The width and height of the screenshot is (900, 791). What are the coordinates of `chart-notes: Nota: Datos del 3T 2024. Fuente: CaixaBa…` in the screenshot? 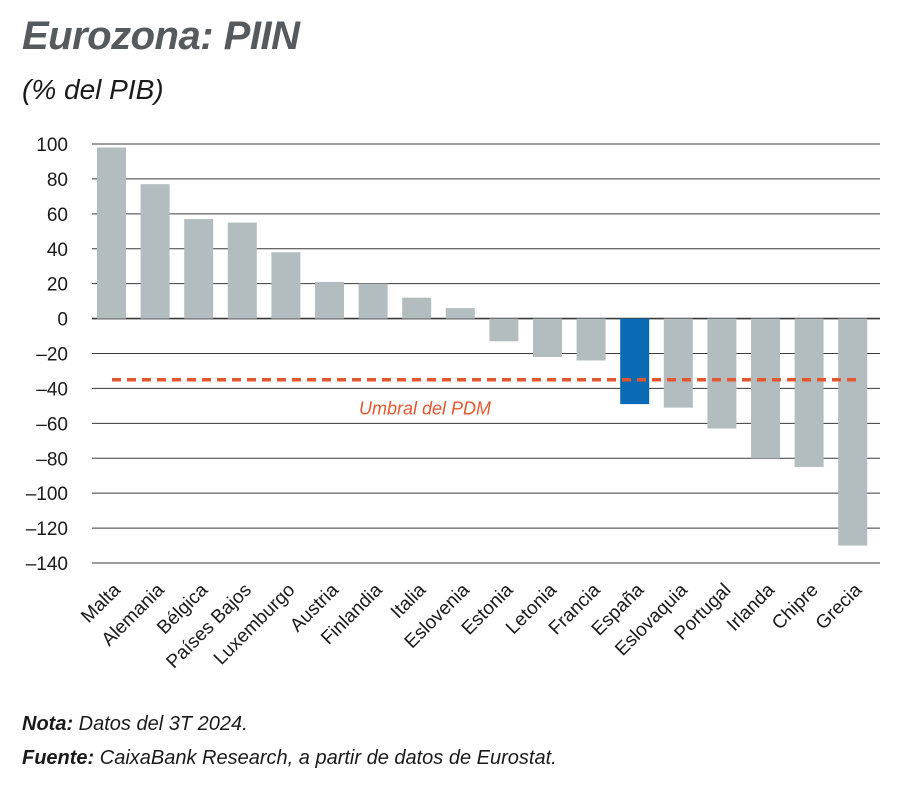 It's located at (289, 741).